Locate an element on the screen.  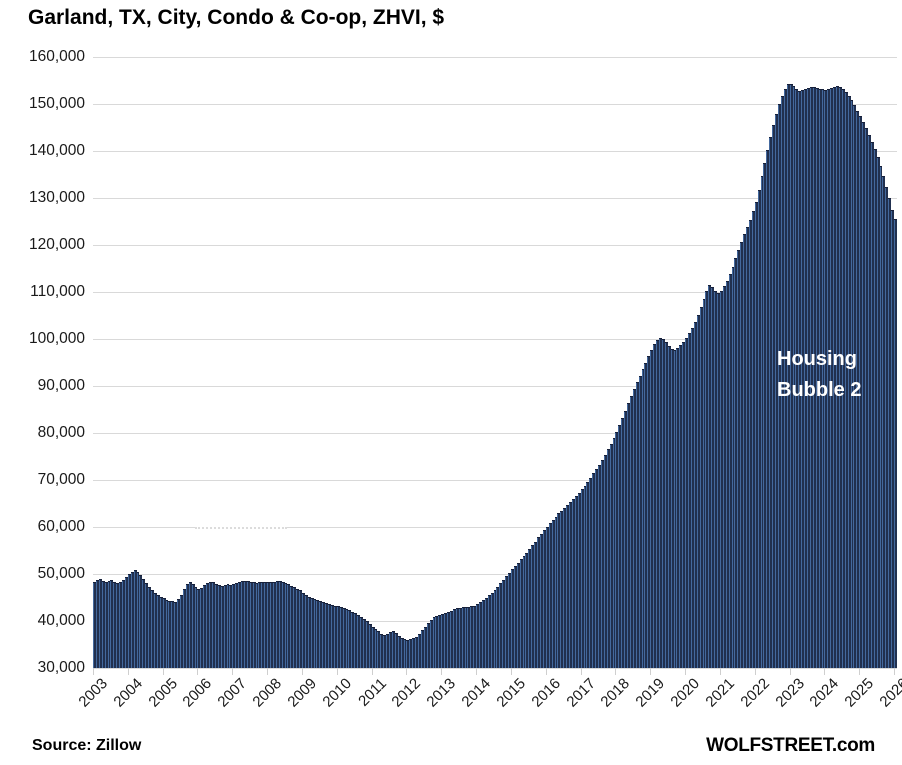
x-tick-label: 2010 is located at coordinates (337, 693).